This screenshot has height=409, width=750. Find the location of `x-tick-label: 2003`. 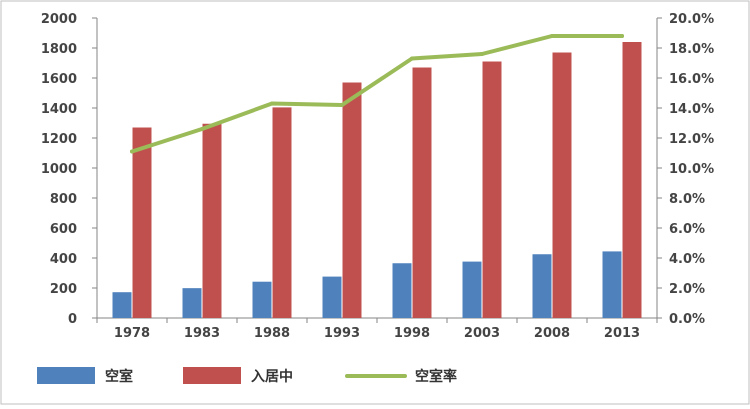

x-tick-label: 2003 is located at coordinates (482, 333).